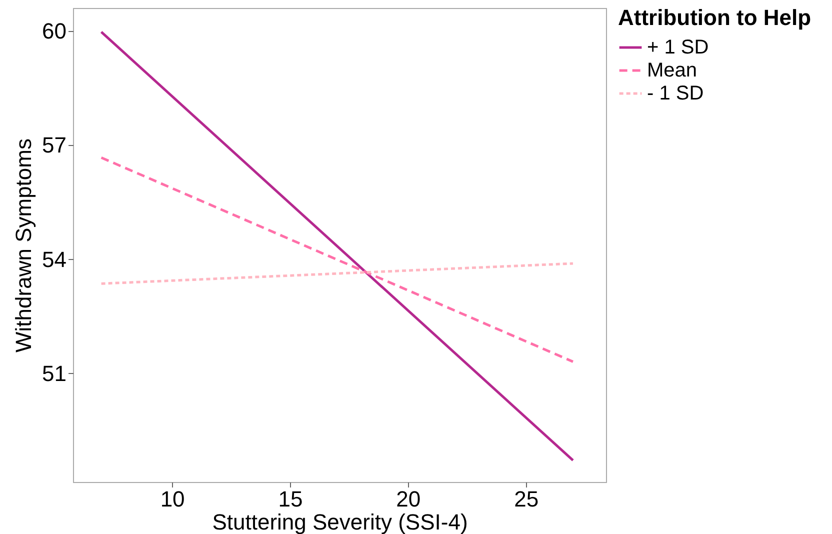  I want to click on x-tick-label: 25, so click(526, 499).